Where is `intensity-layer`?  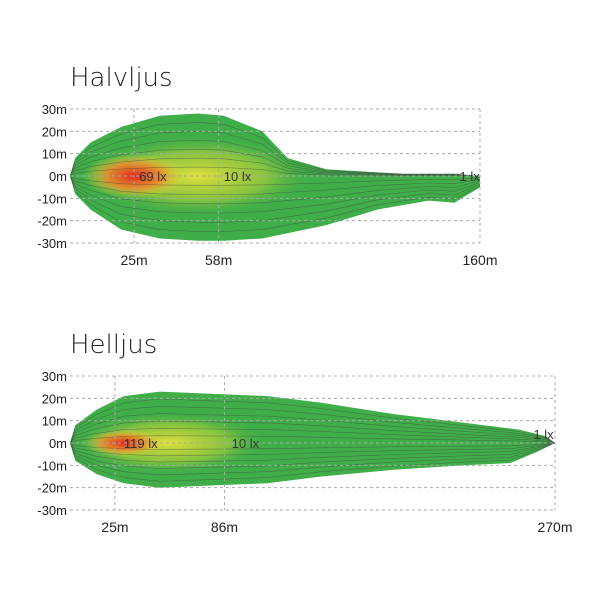
intensity-layer is located at coordinates (275, 177).